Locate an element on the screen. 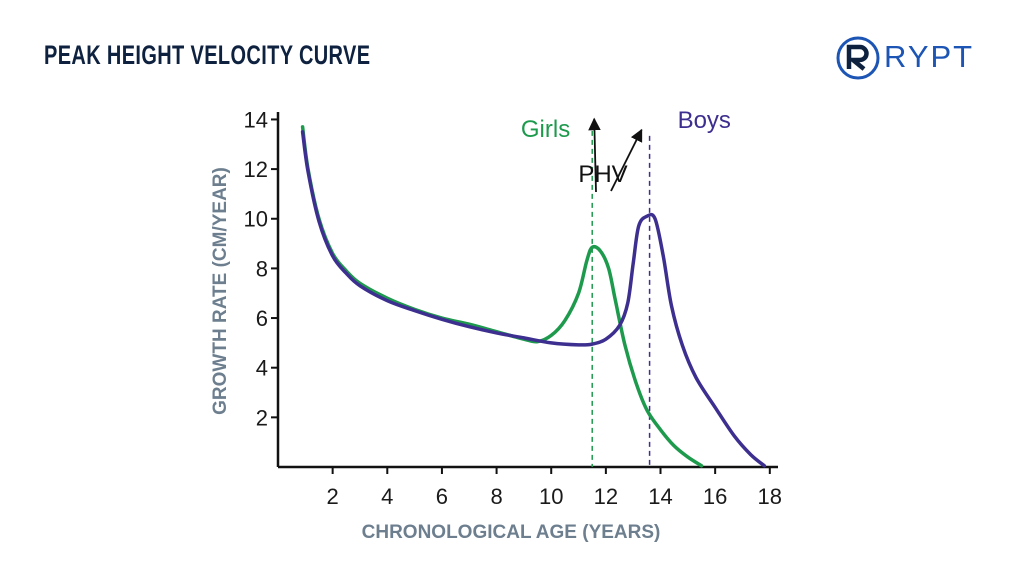 The image size is (1024, 576). y-tick-label: 10 is located at coordinates (256, 219).